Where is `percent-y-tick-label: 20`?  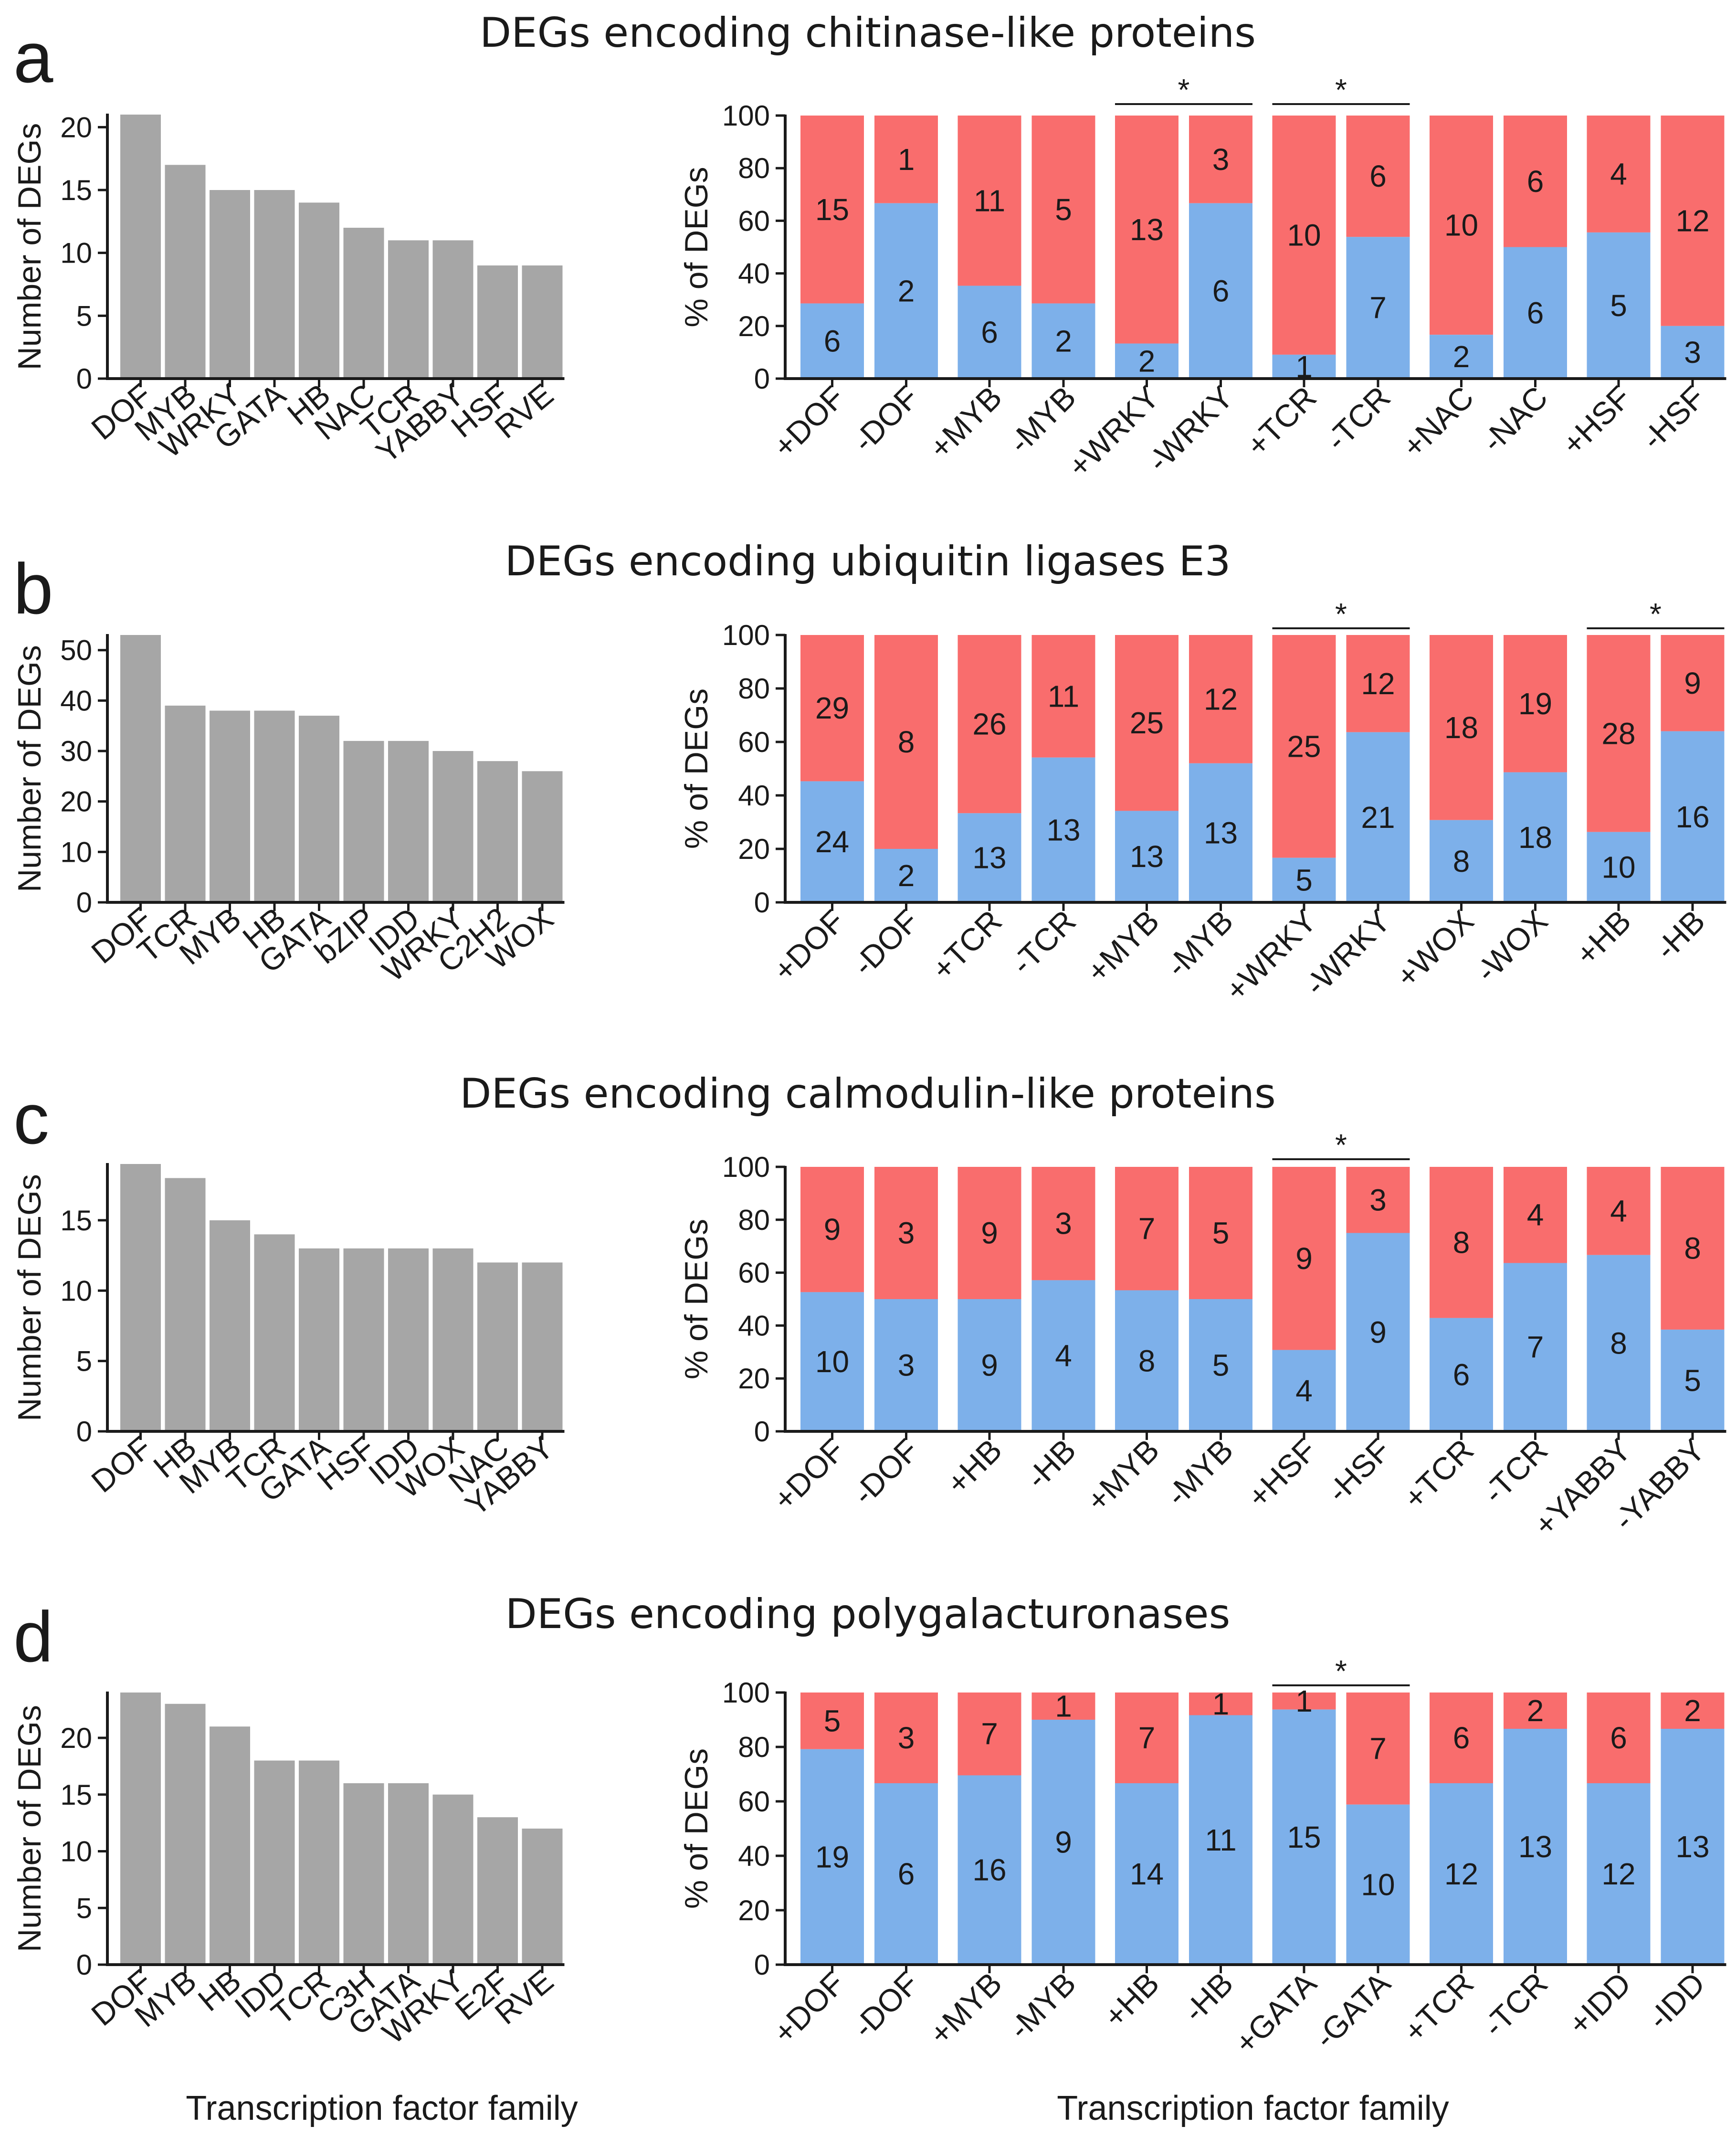 percent-y-tick-label: 20 is located at coordinates (754, 1910).